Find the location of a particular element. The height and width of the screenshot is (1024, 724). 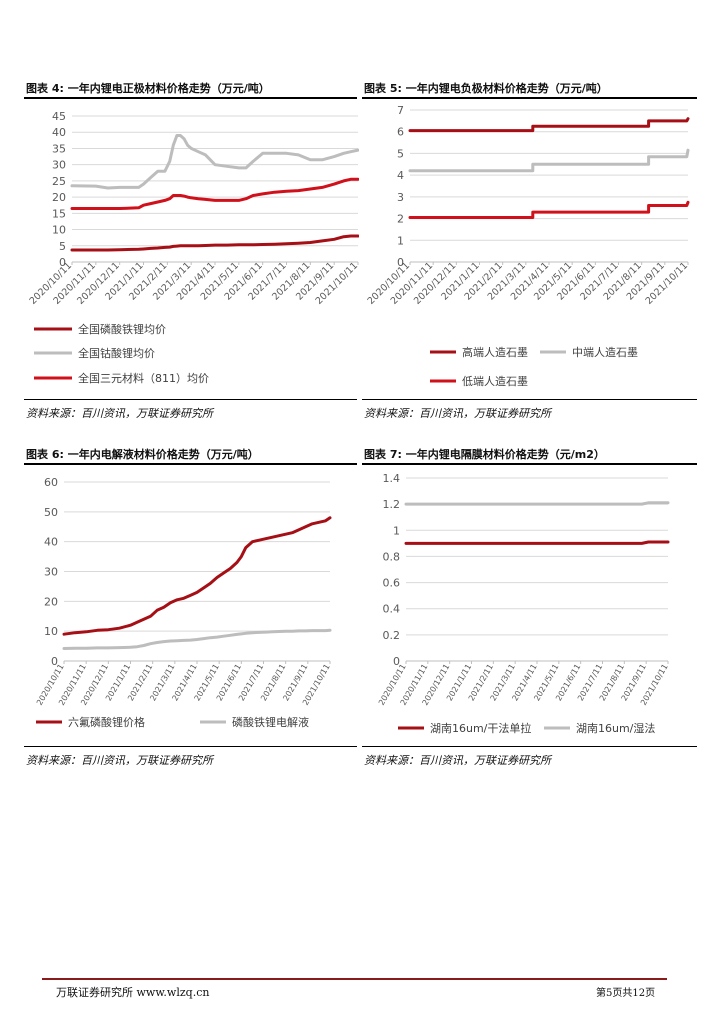

page-number: 第5页共12页 is located at coordinates (626, 993).